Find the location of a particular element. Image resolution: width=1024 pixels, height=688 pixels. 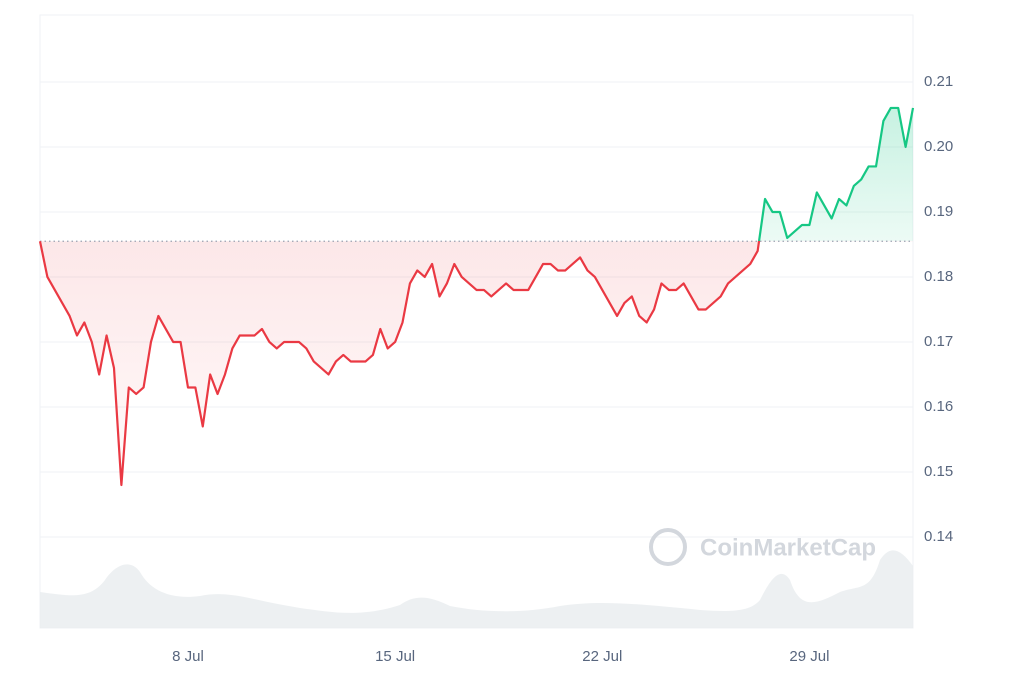

y-tick-label: 0.19 is located at coordinates (938, 211).